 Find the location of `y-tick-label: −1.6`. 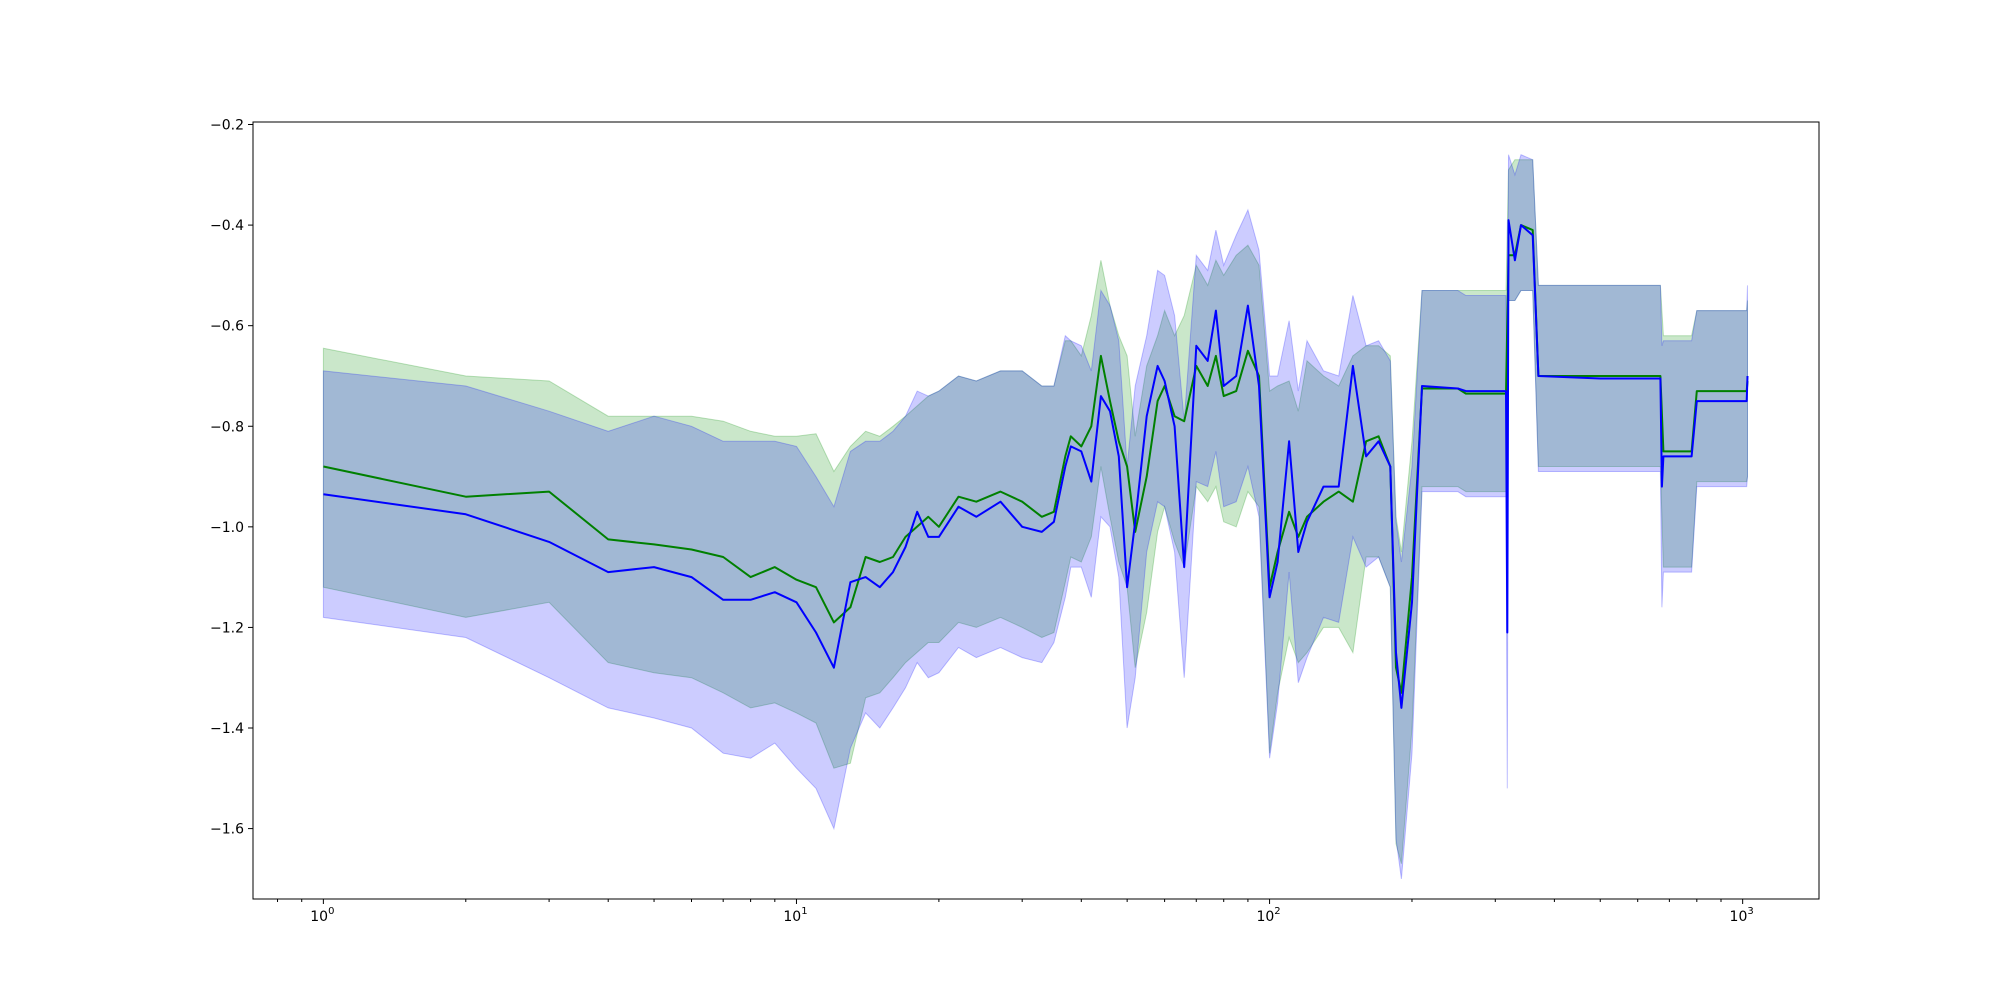

y-tick-label: −1.6 is located at coordinates (227, 830).